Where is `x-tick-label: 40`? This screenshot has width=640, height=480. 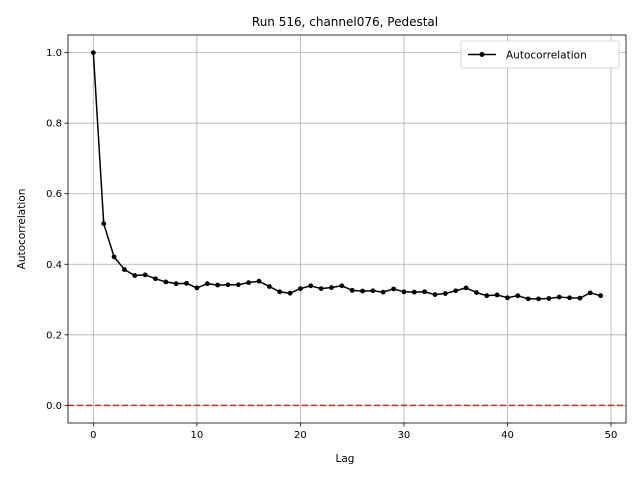 x-tick-label: 40 is located at coordinates (507, 435).